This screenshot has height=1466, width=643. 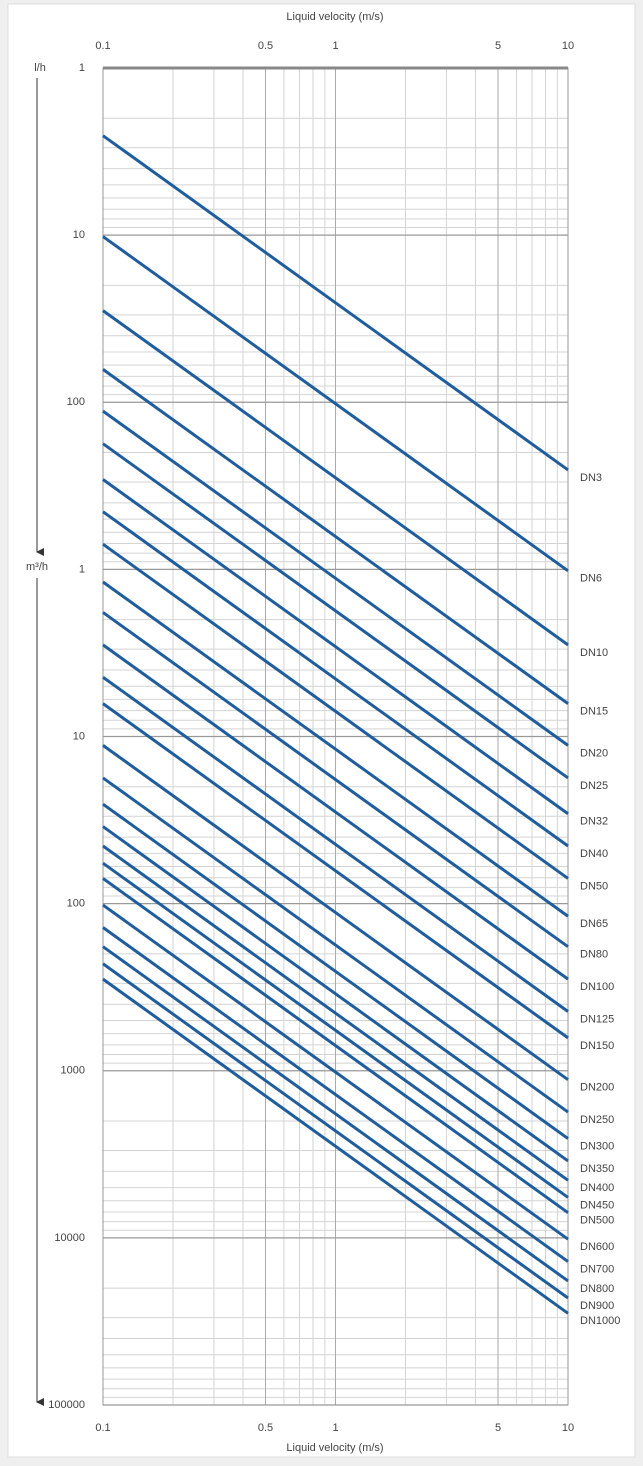 I want to click on series-label: DN250, so click(x=597, y=1120).